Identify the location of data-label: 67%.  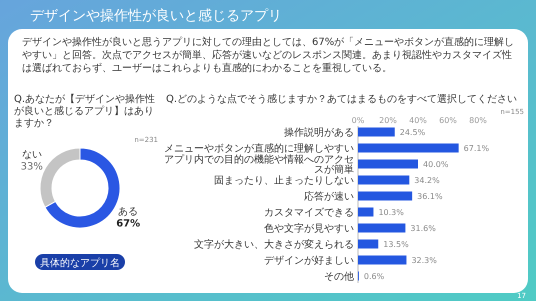
(128, 224).